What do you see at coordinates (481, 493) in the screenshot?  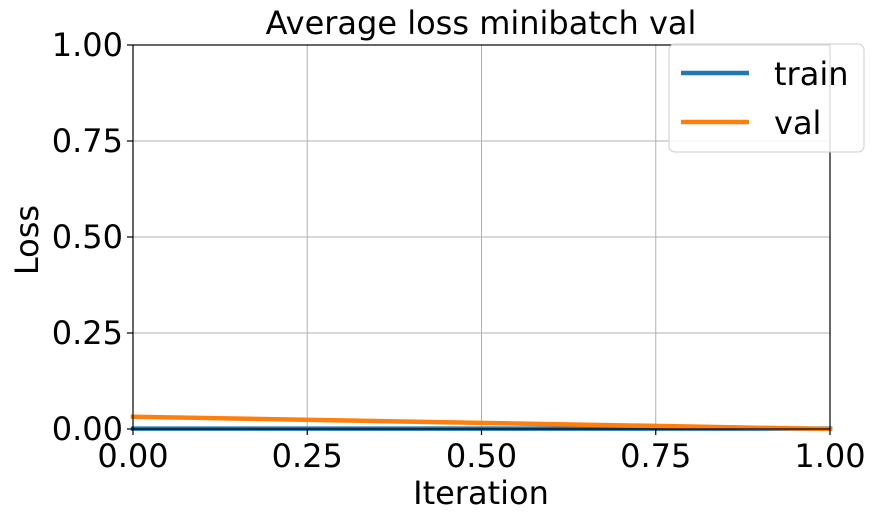 I see `x-axis-label: Iteration` at bounding box center [481, 493].